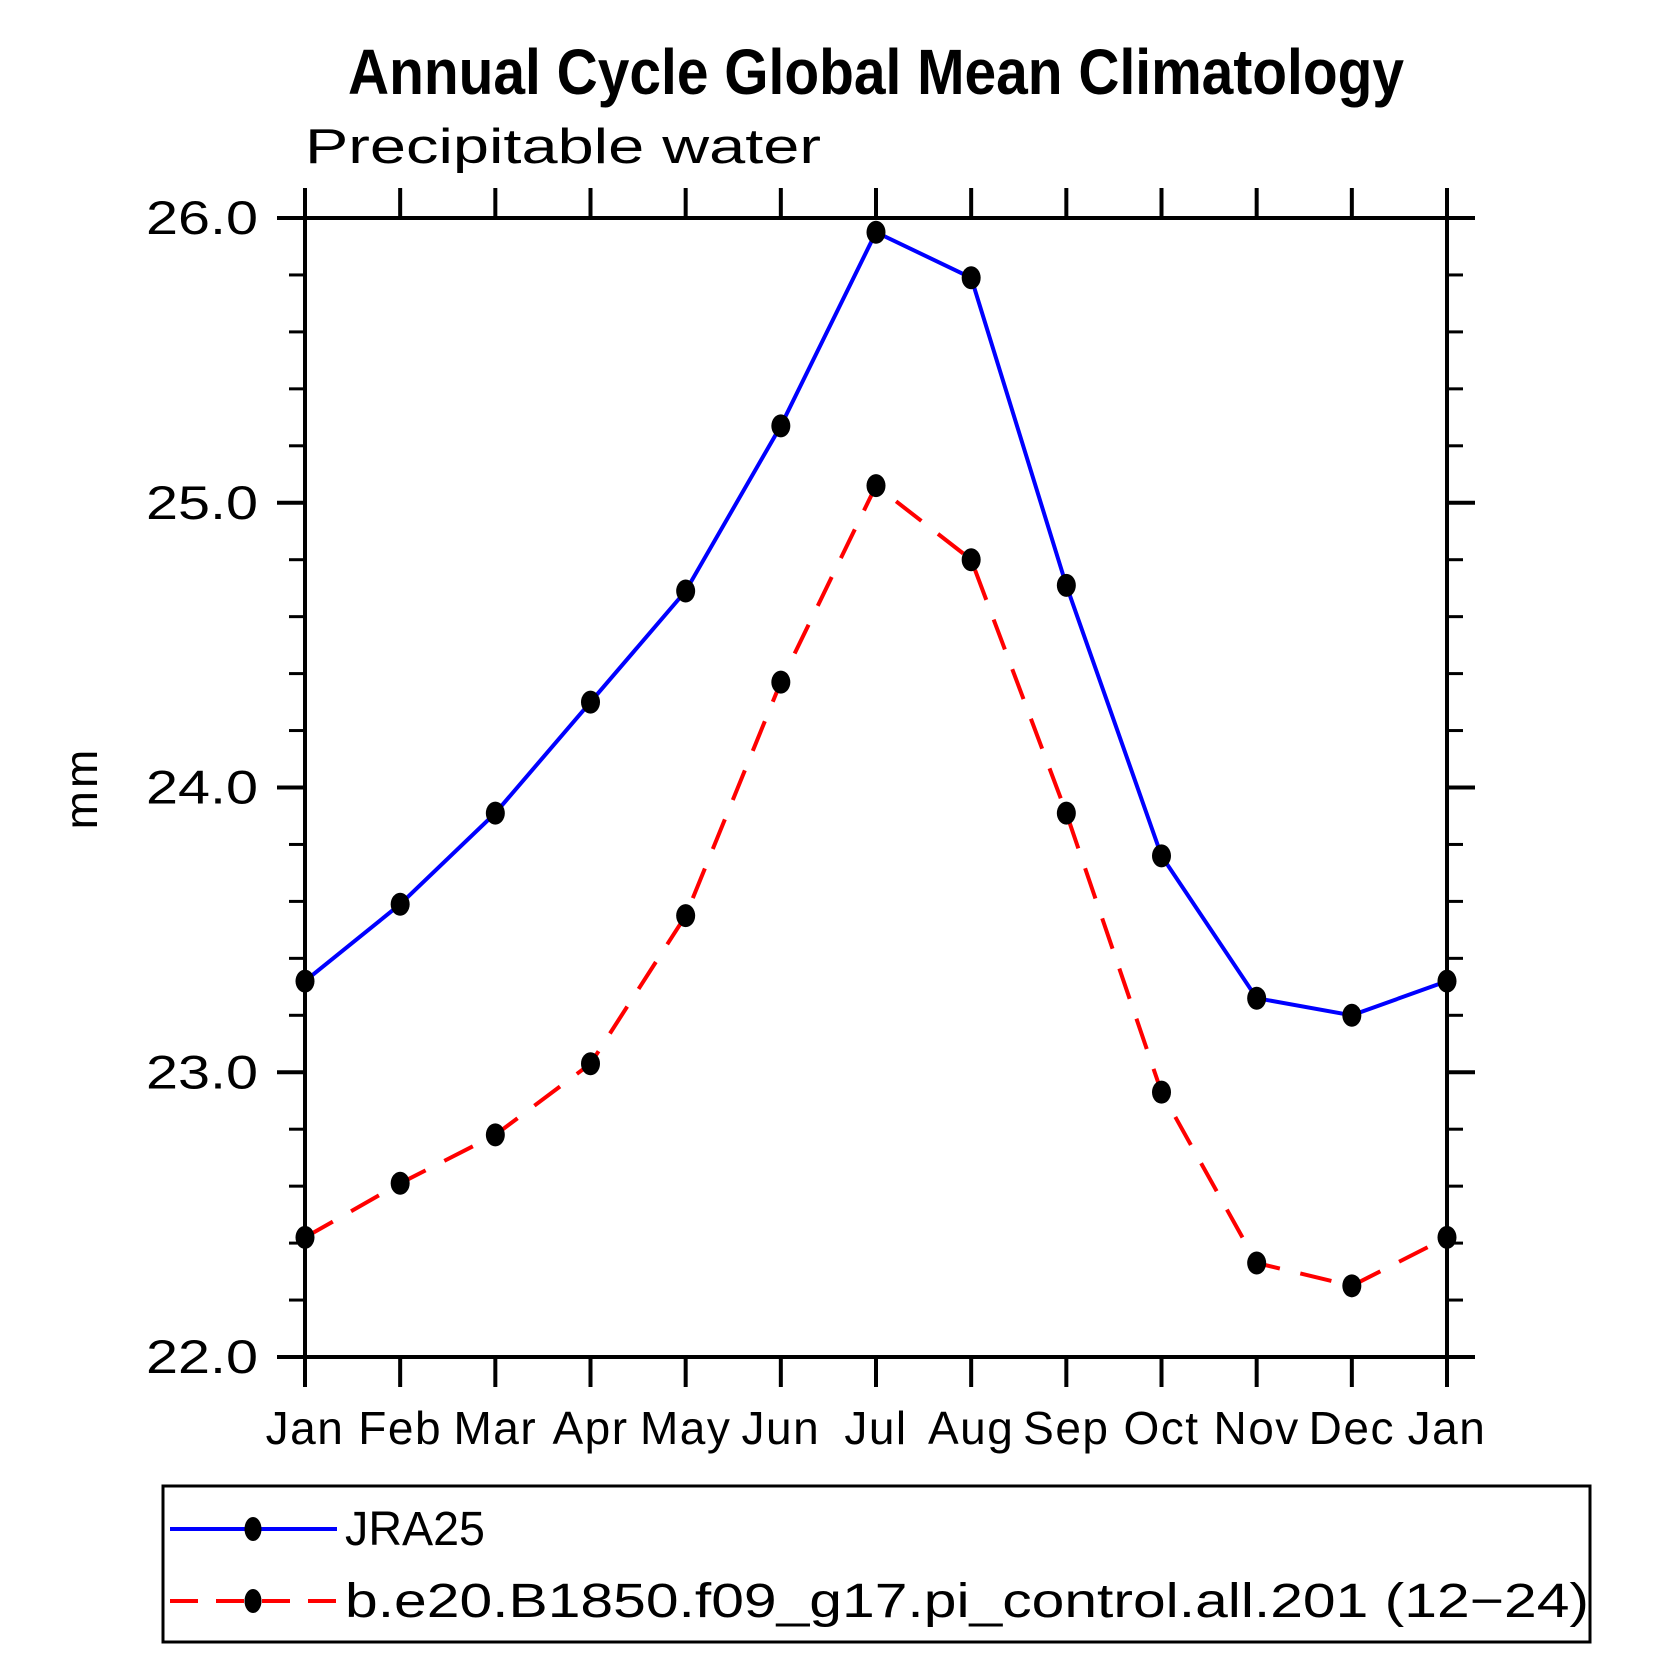 The width and height of the screenshot is (1680, 1680). I want to click on x-tick-label: Dec, so click(1352, 1428).